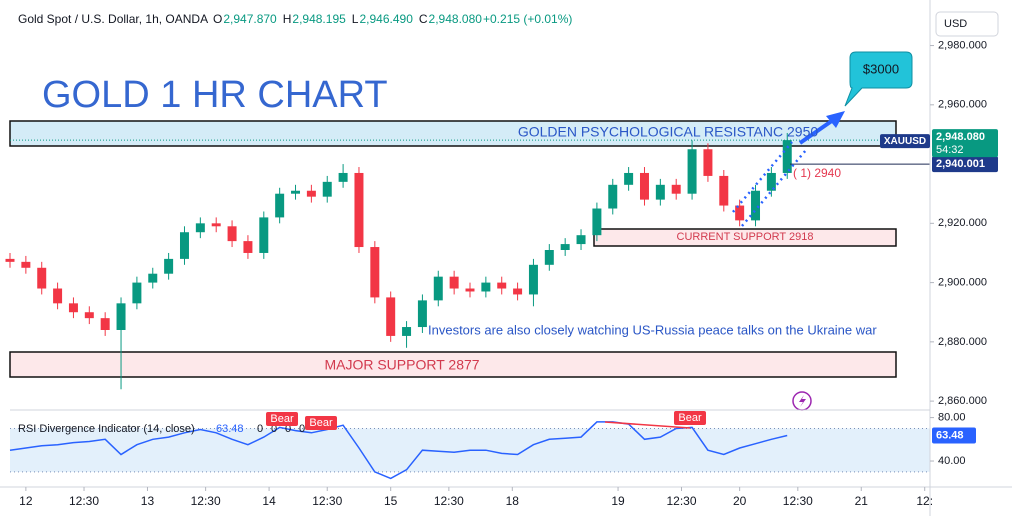 The image size is (1012, 516). Describe the element at coordinates (862, 501) in the screenshot. I see `x-tick-label: 21` at that location.